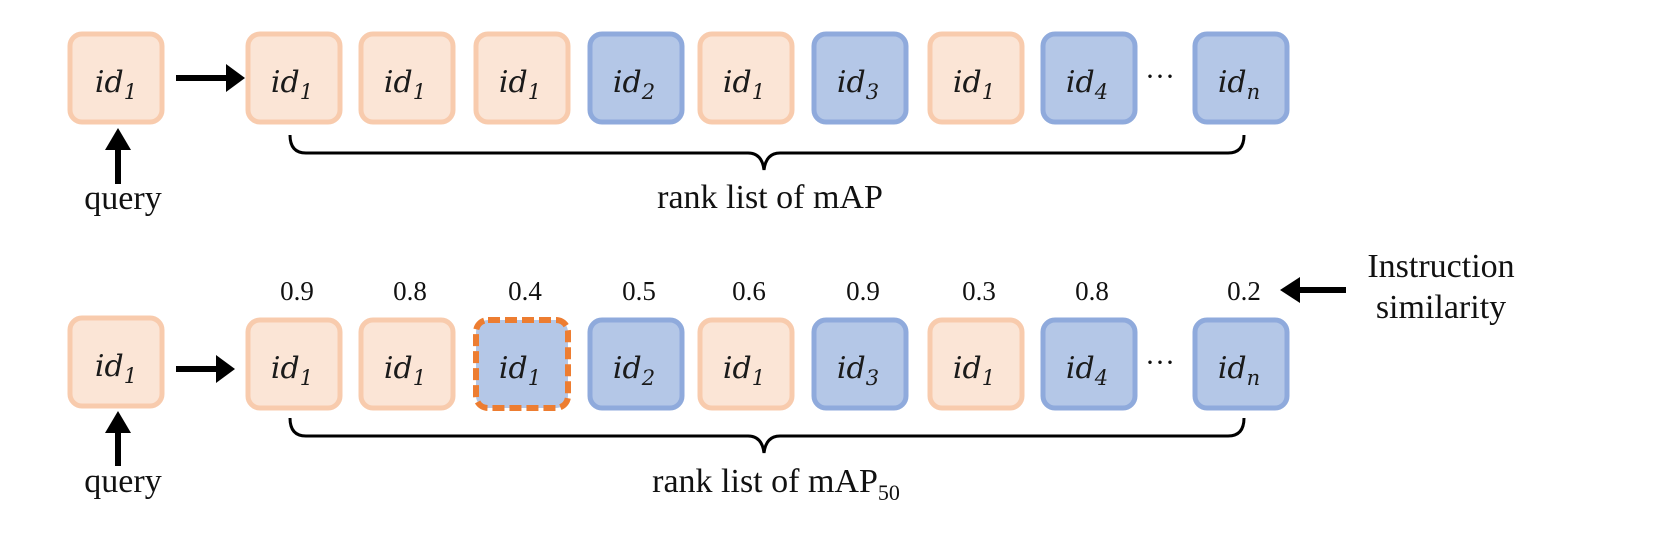 This screenshot has width=1661, height=555. I want to click on row2-ellipsis: ···, so click(1160, 362).